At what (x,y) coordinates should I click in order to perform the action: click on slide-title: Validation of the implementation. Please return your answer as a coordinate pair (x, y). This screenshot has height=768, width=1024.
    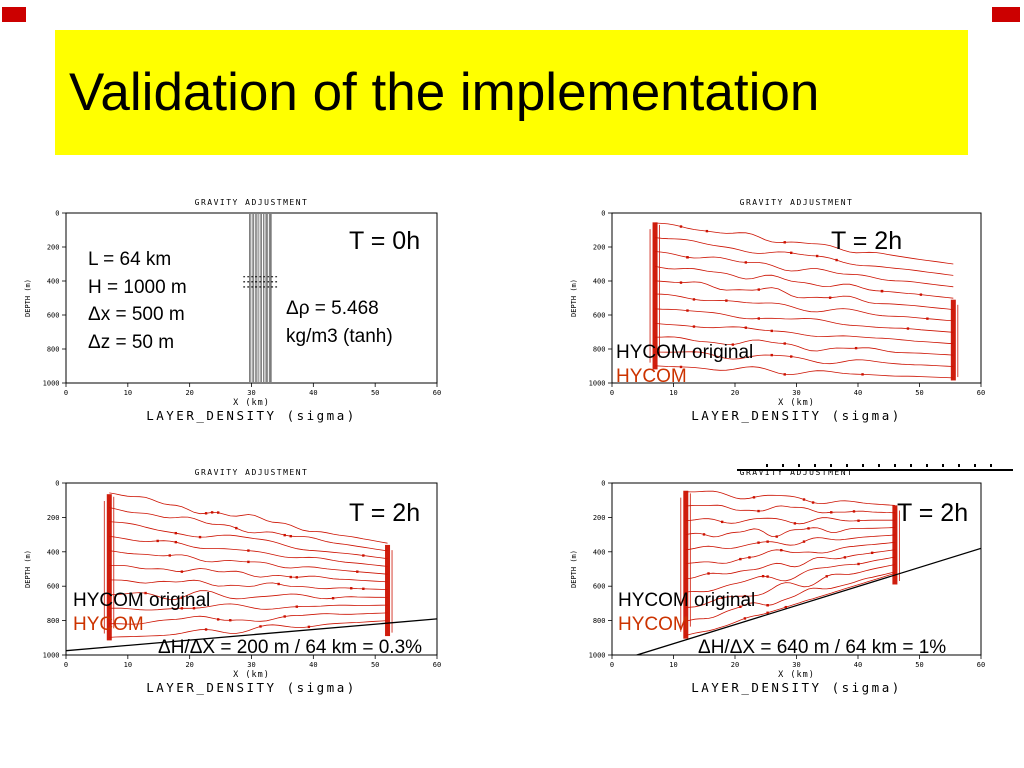
    Looking at the image, I should click on (444, 92).